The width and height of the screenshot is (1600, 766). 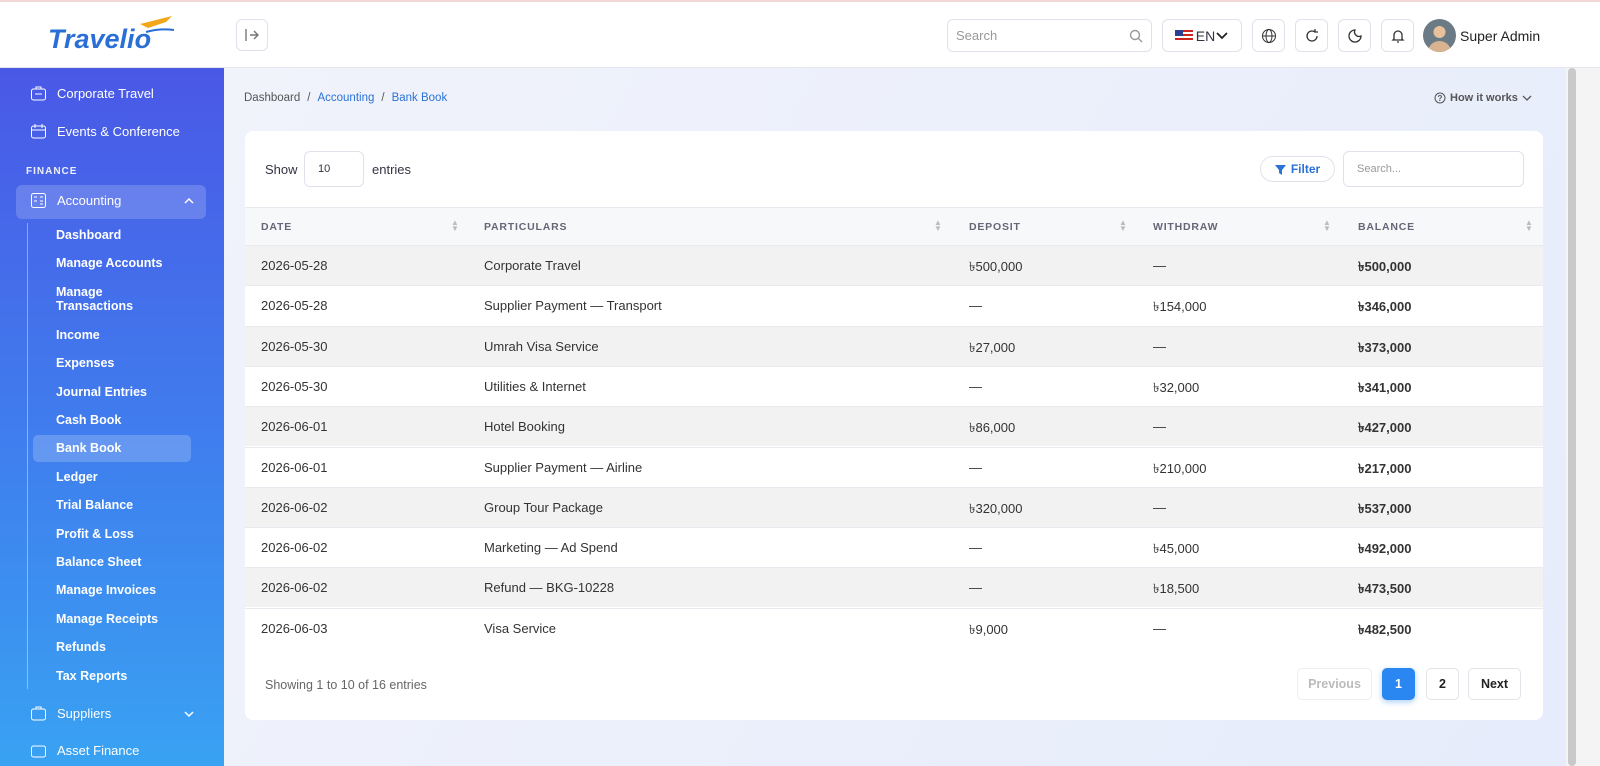 What do you see at coordinates (1385, 508) in the screenshot?
I see `table-cell: ৳537,000` at bounding box center [1385, 508].